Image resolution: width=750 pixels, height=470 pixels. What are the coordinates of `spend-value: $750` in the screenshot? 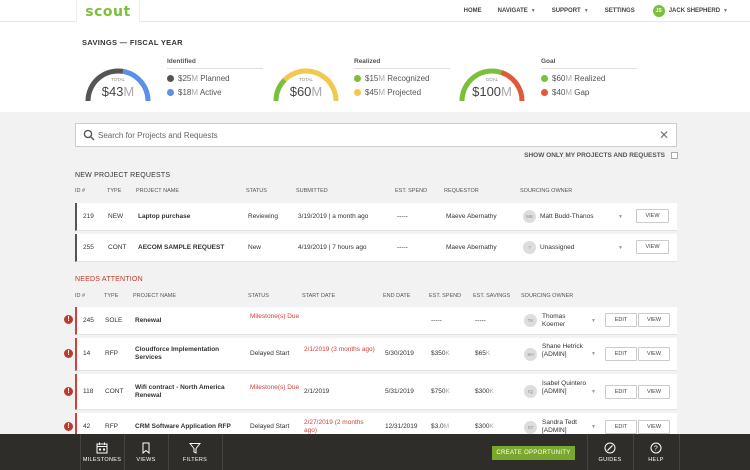 It's located at (438, 391).